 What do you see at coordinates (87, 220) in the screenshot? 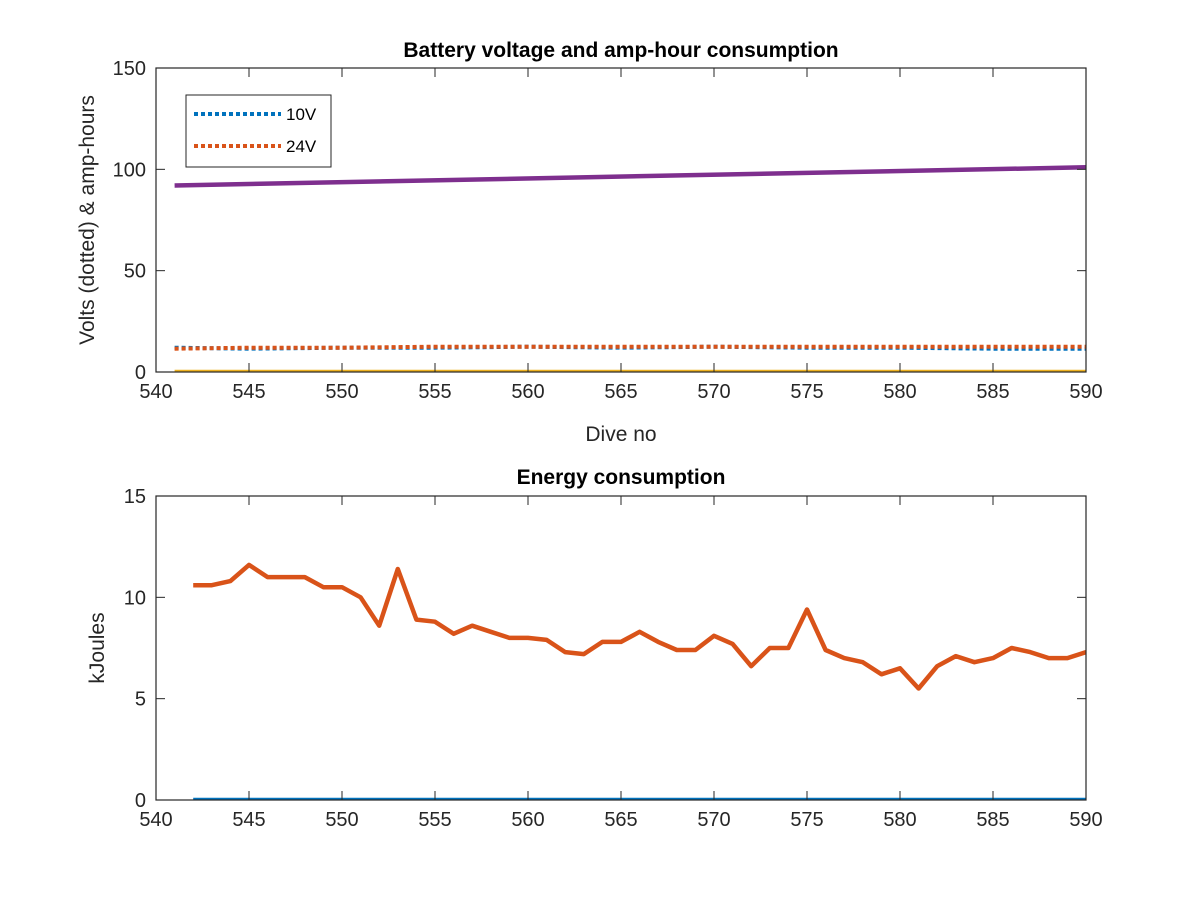
I see `y-axis-label: Volts (dotted) & amp-hours` at bounding box center [87, 220].